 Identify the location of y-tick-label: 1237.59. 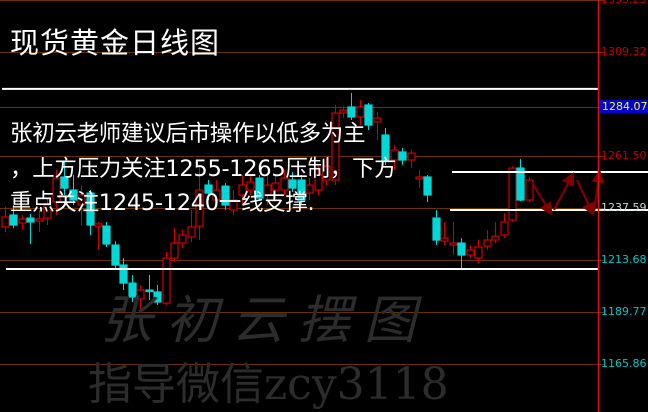
(624, 207).